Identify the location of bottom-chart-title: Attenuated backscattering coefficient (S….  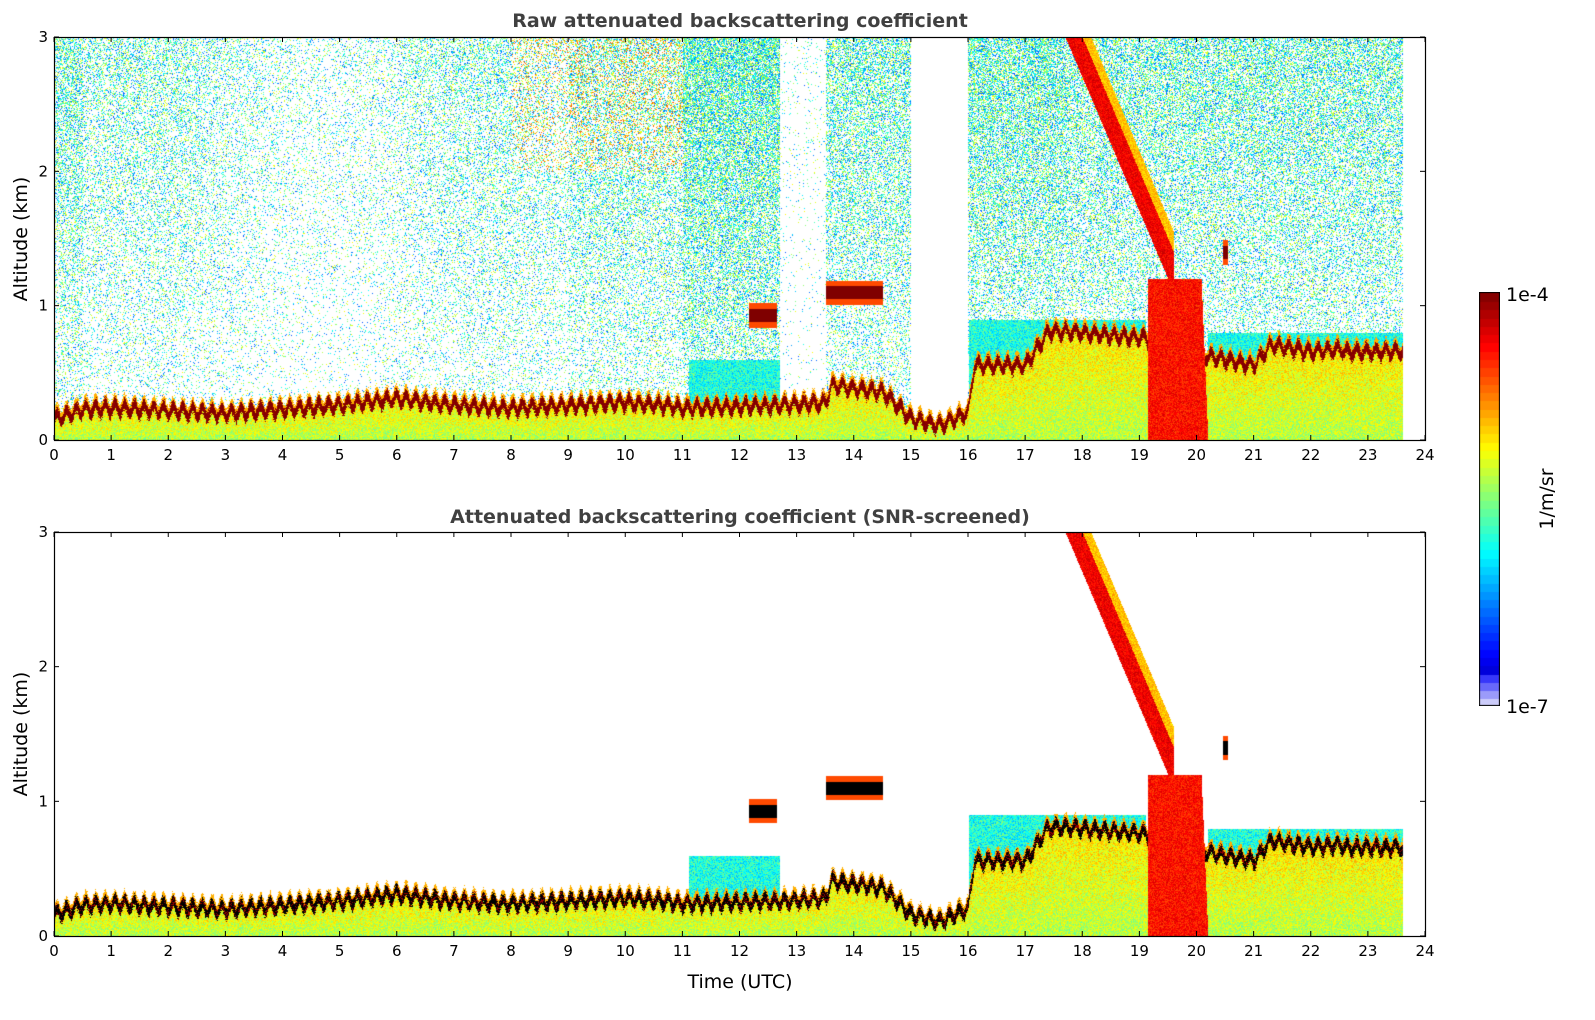
(740, 517).